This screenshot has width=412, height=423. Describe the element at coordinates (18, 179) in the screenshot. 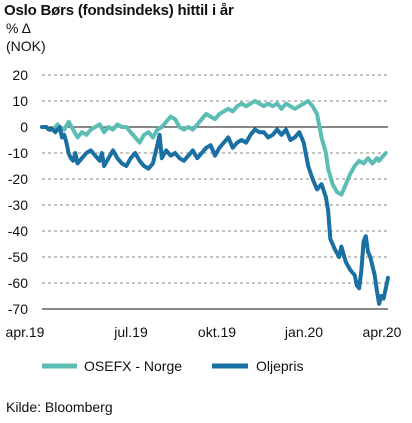

I see `y-tick-label: -20` at that location.